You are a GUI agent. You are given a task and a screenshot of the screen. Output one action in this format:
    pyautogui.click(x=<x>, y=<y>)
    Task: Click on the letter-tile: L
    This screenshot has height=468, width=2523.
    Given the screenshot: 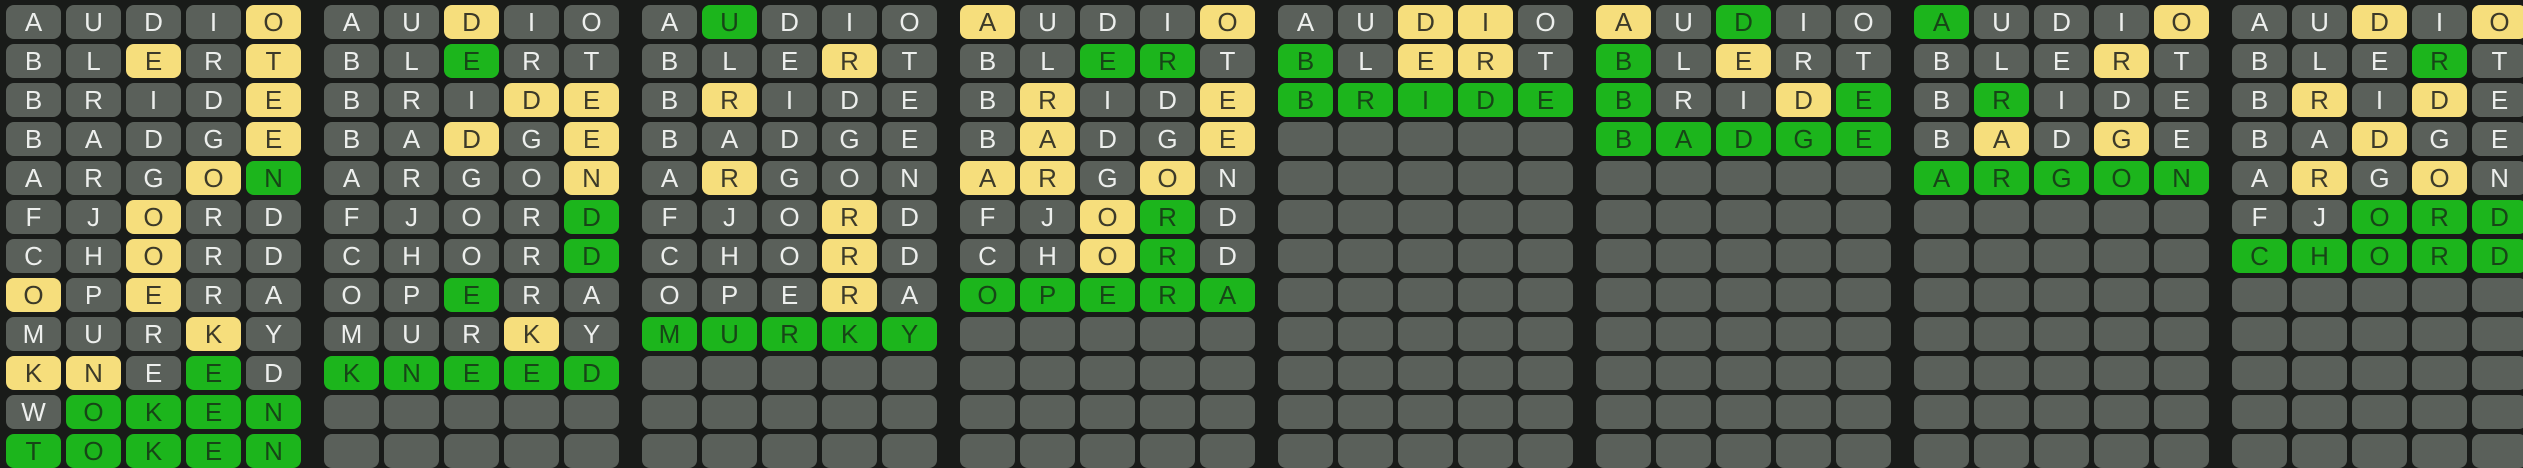 What is the action you would take?
    pyautogui.click(x=729, y=61)
    